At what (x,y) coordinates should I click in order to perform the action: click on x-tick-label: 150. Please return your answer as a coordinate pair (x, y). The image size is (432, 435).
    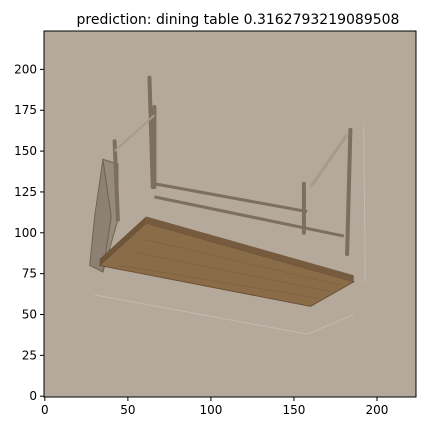
    Looking at the image, I should click on (293, 410).